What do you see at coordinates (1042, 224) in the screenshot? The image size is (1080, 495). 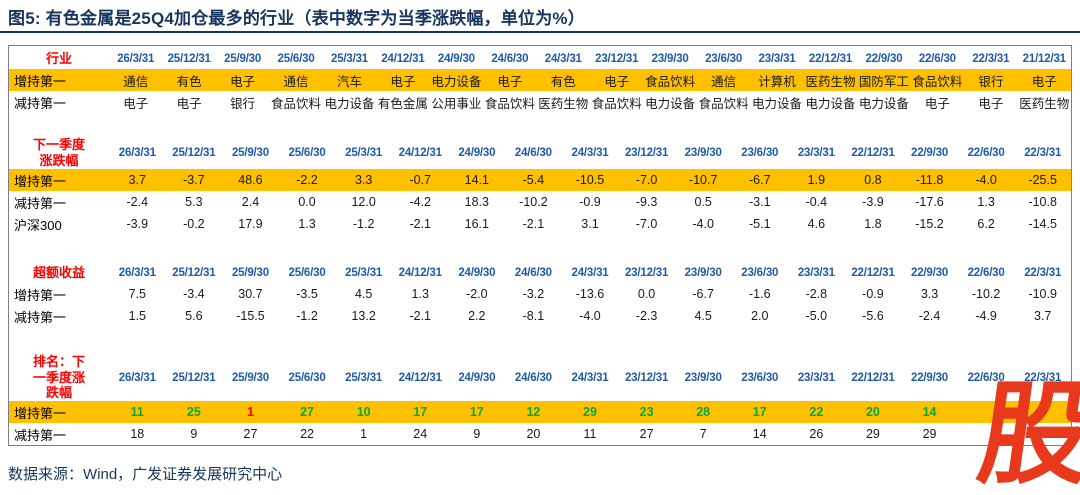 I see `value-cell: -14.5` at bounding box center [1042, 224].